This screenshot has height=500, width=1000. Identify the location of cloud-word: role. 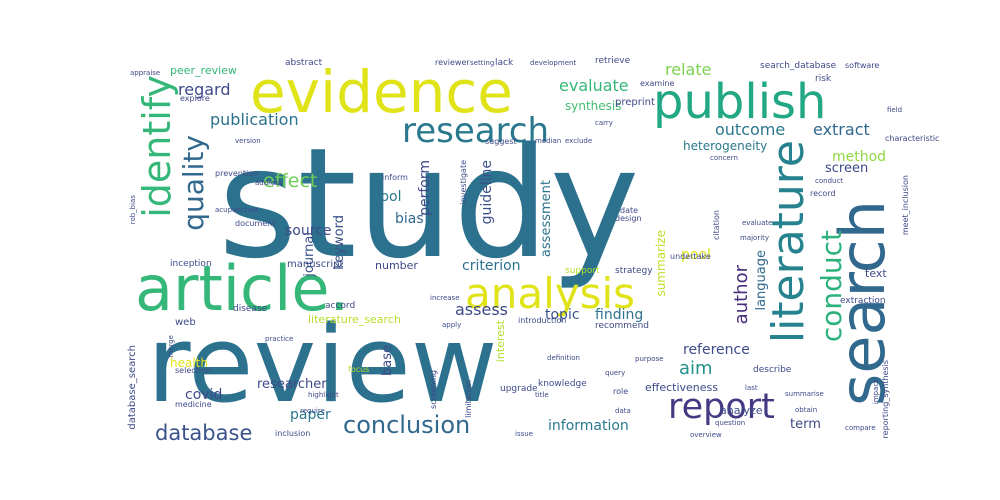
(621, 391).